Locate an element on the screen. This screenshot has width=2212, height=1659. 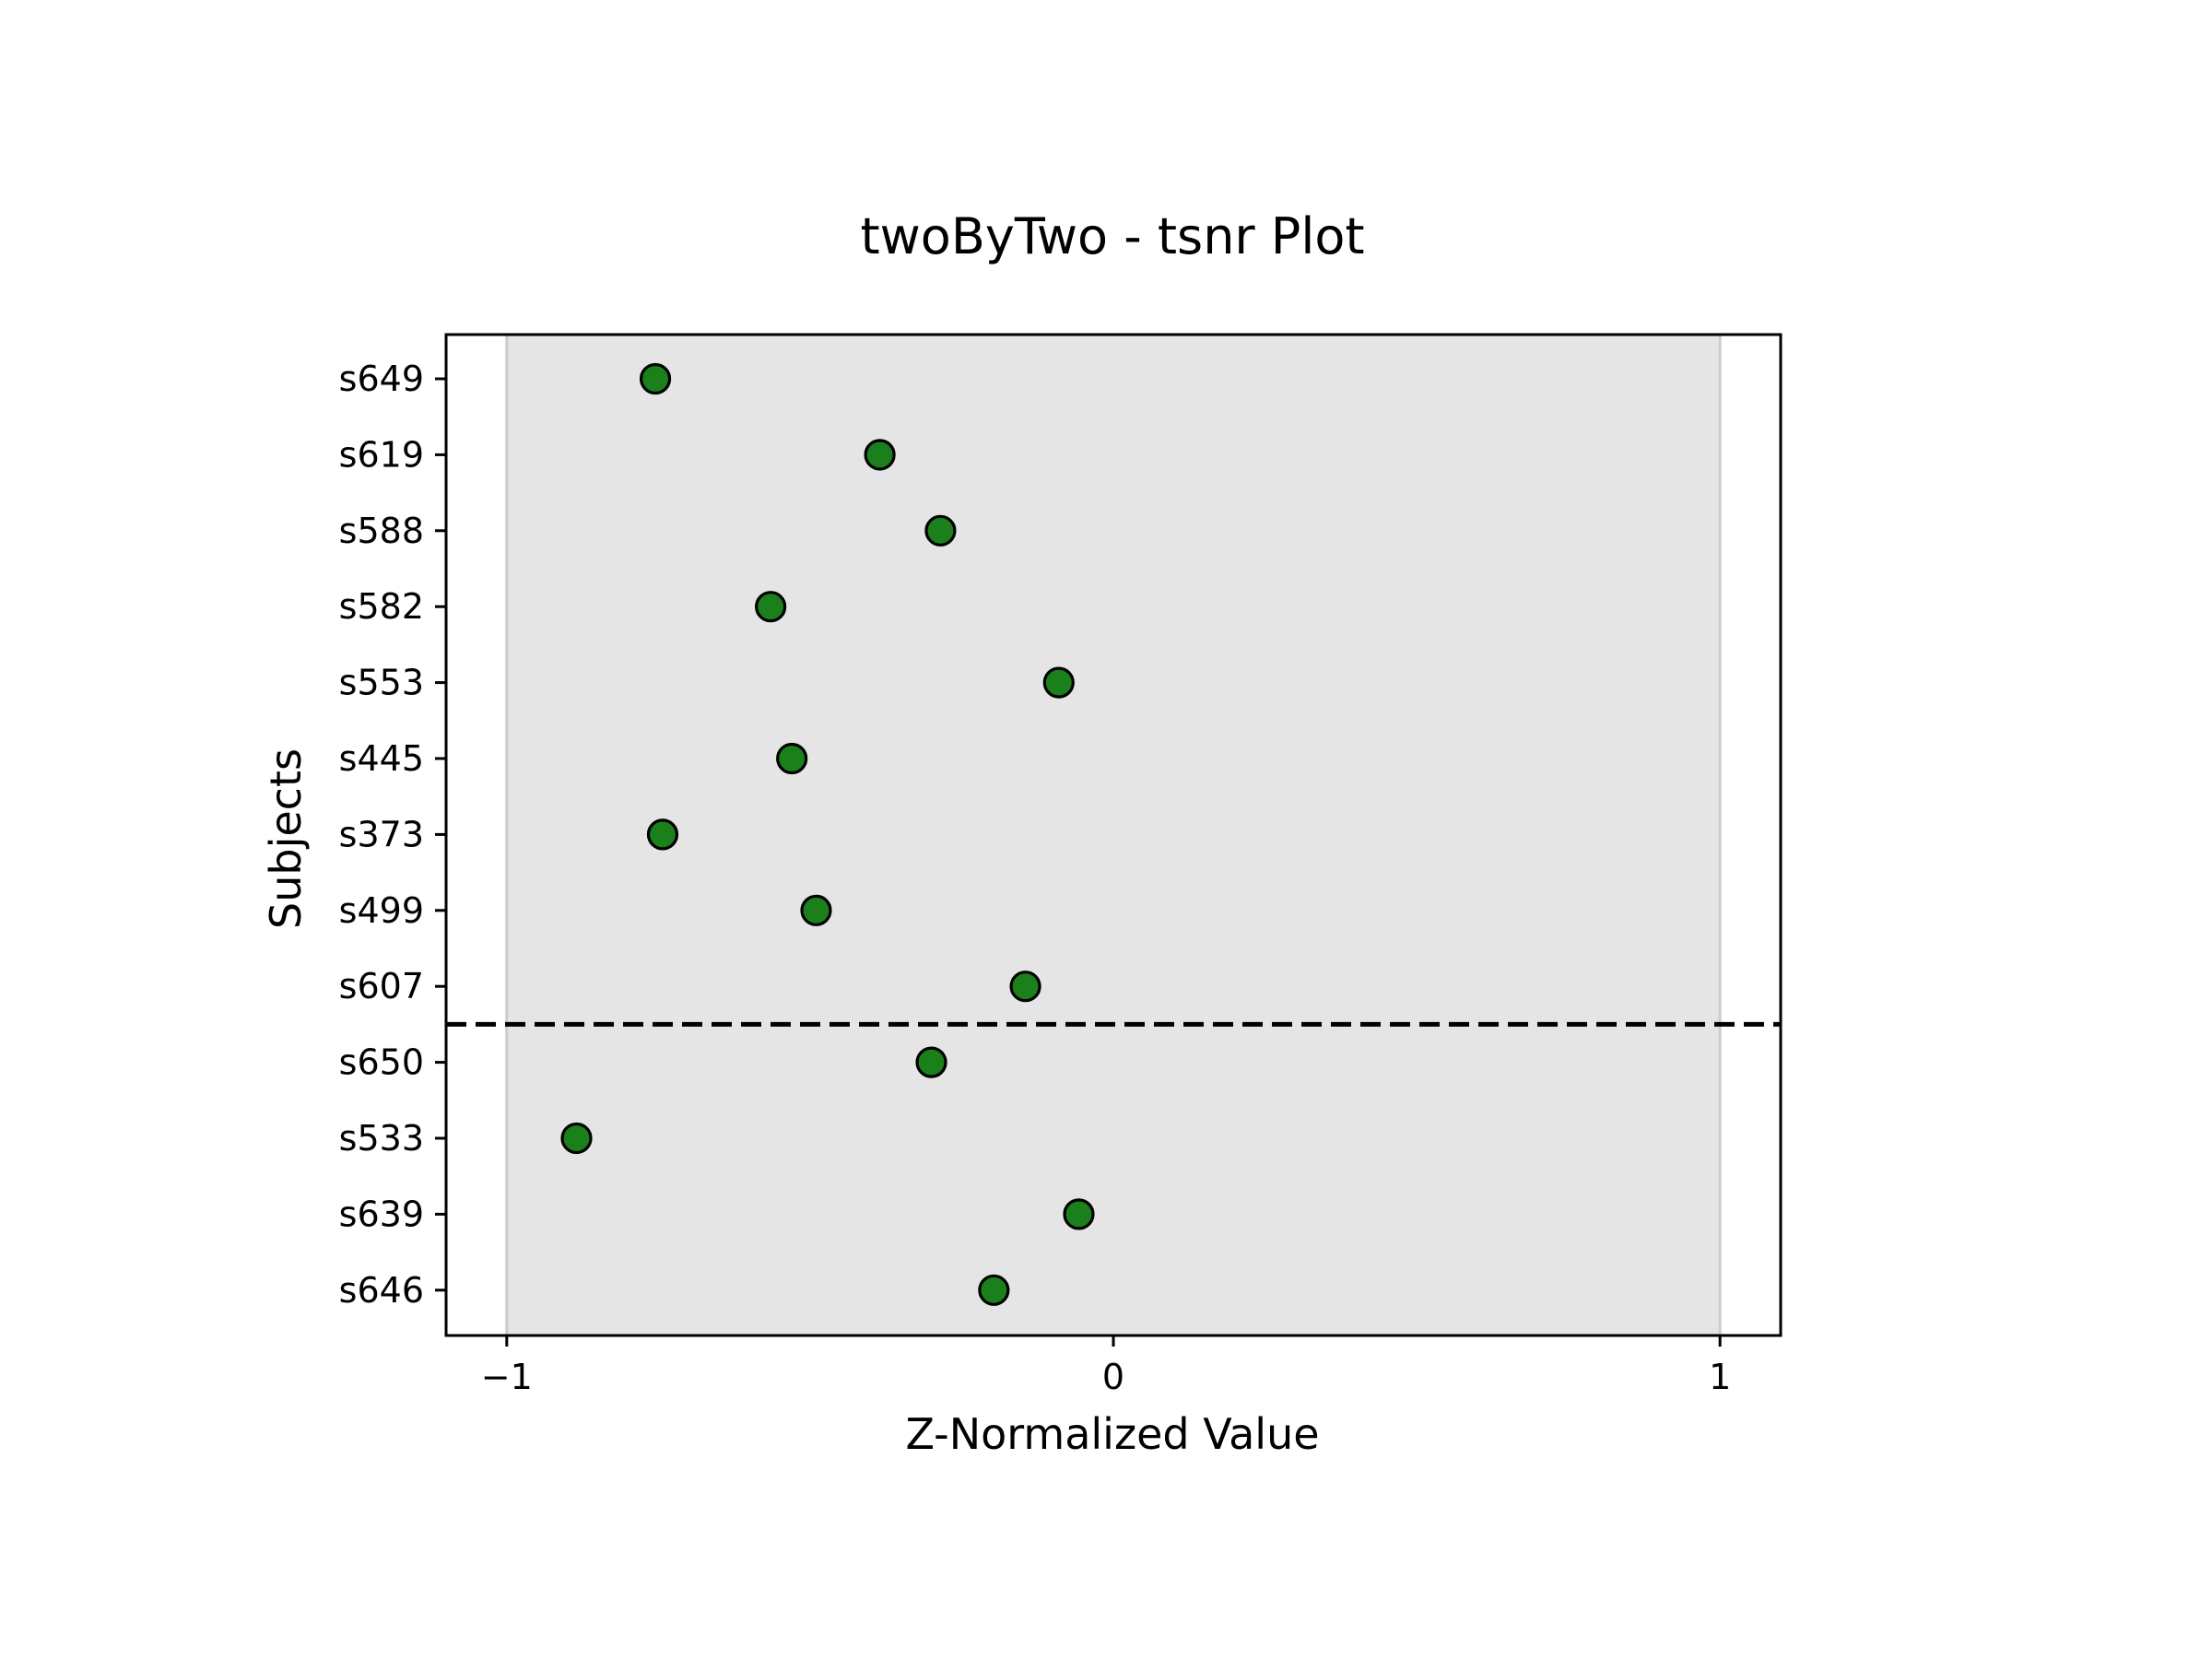
data-point-s650 is located at coordinates (931, 1062).